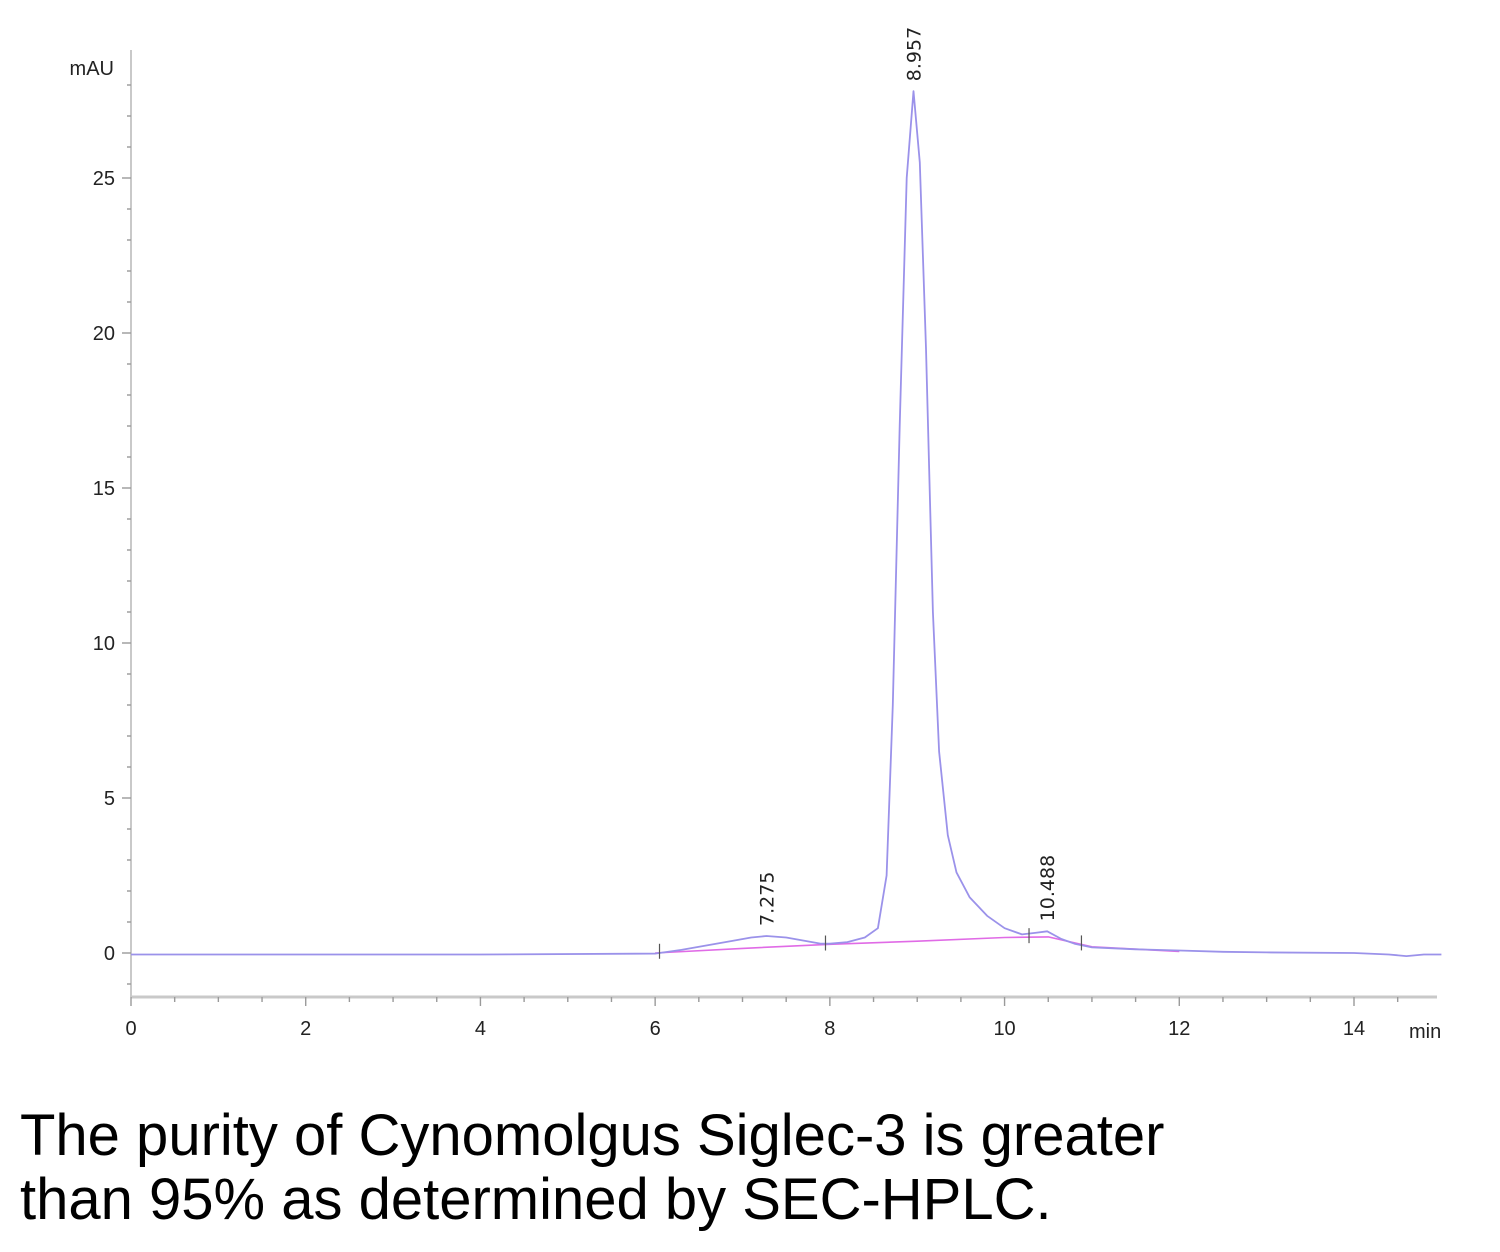 This screenshot has height=1252, width=1500. Describe the element at coordinates (109, 954) in the screenshot. I see `y-tick-label: 0` at that location.